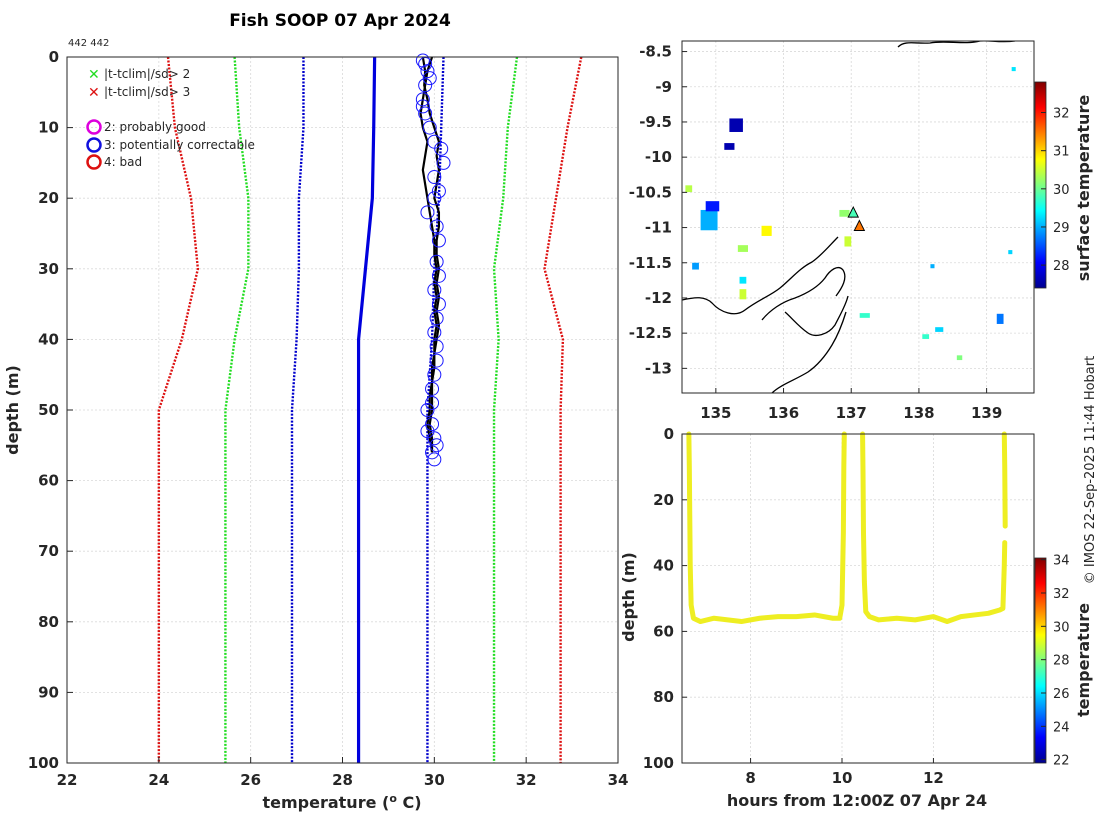 This screenshot has width=1100, height=820. I want to click on coastline-peninsula, so click(803, 293).